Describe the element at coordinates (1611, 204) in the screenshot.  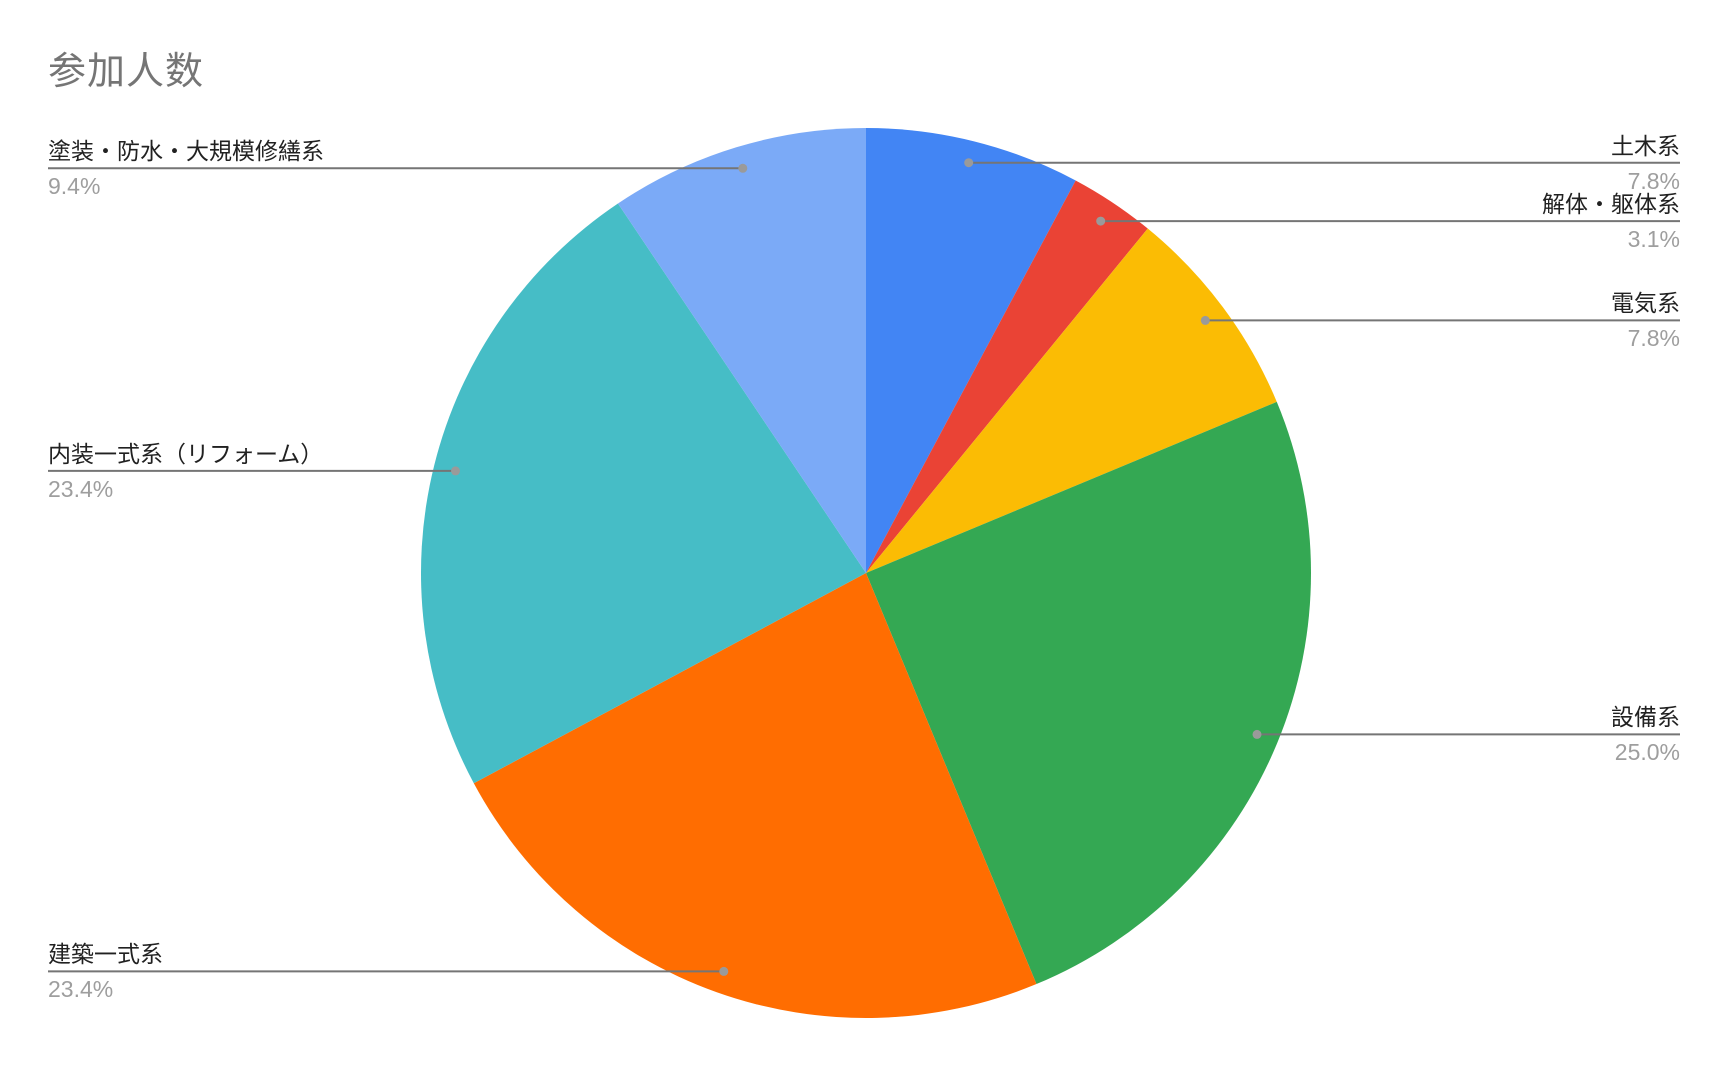
I see `slice-label: 解体・躯体系` at that location.